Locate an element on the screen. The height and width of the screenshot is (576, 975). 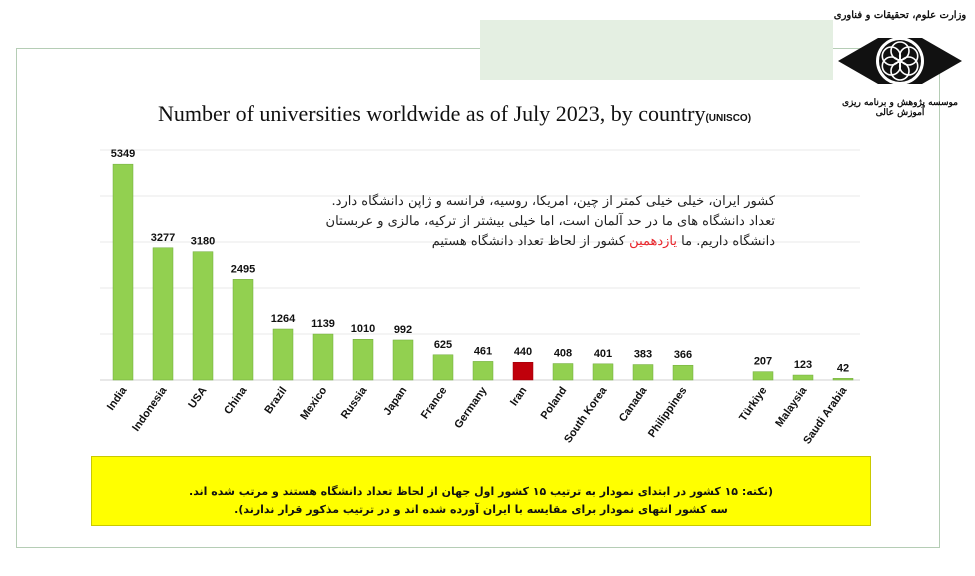
category-label-t-rkiye: Türkiye is located at coordinates (753, 404).